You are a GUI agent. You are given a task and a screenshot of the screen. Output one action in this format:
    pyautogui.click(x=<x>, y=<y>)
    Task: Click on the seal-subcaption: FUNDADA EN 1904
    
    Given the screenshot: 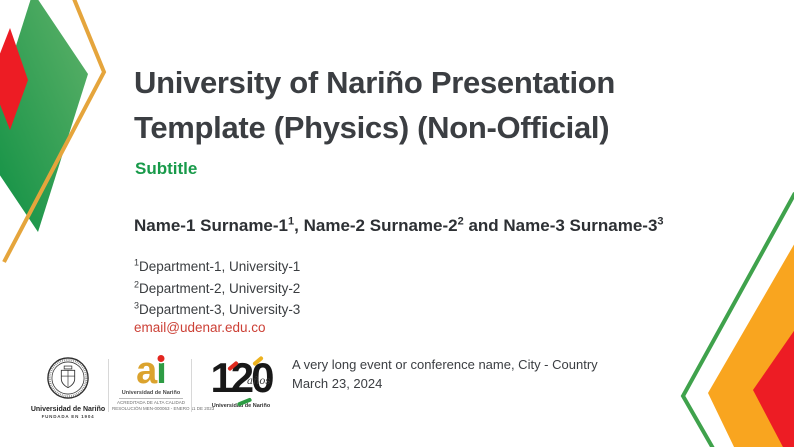 What is the action you would take?
    pyautogui.click(x=68, y=416)
    